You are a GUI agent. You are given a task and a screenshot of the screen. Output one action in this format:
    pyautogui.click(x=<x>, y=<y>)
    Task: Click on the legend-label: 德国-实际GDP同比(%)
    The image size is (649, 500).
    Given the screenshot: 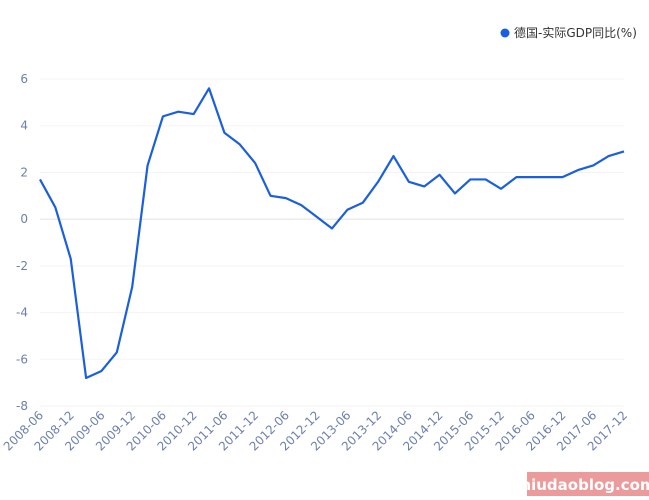 What is the action you would take?
    pyautogui.click(x=575, y=32)
    